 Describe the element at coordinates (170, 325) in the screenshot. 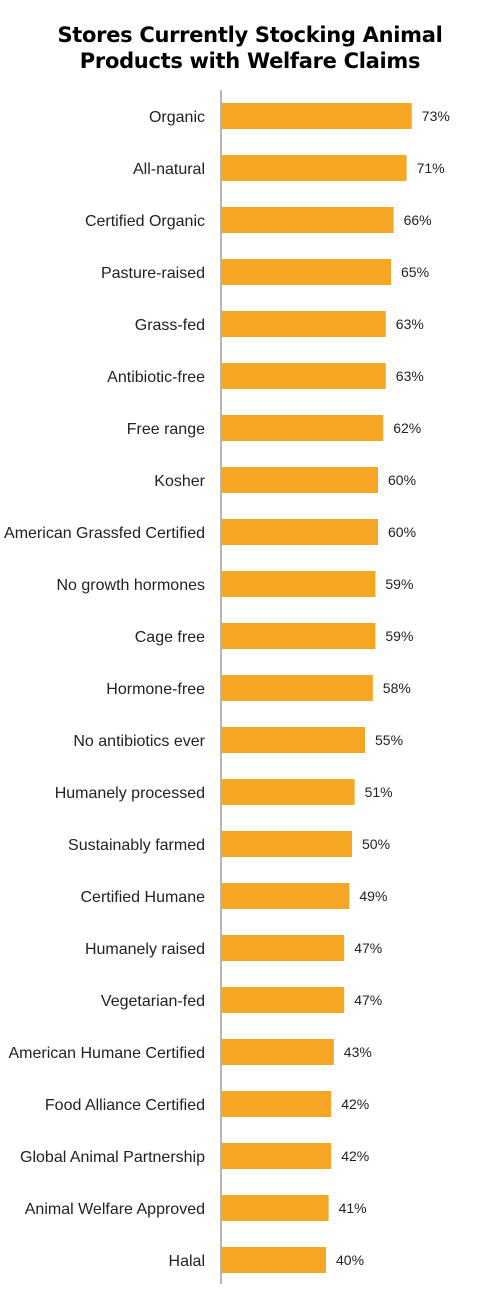

I see `category-label: Grass-fed` at that location.